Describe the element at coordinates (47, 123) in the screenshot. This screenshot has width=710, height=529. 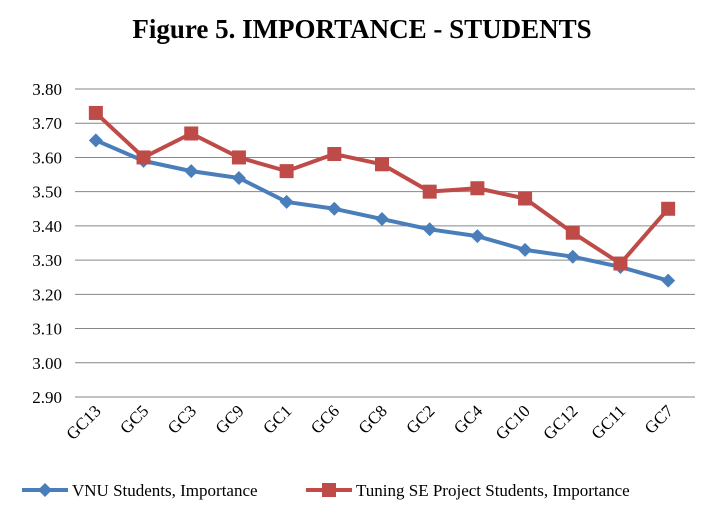
I see `y-tick-label: 3.70` at that location.